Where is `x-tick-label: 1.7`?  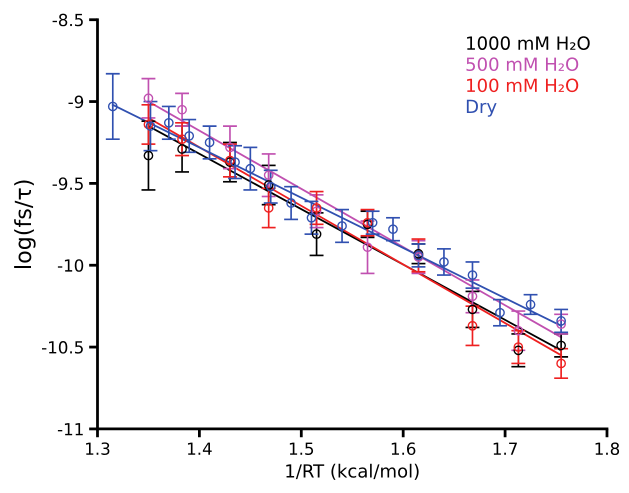
x-tick-label: 1.7 is located at coordinates (505, 448).